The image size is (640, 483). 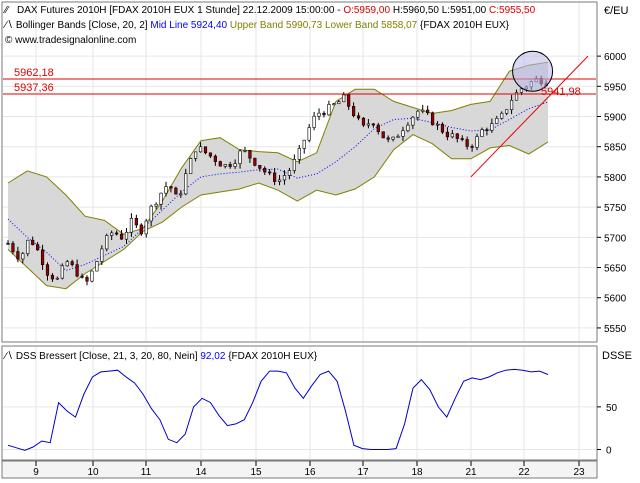 I want to click on dss-line, so click(x=278, y=409).